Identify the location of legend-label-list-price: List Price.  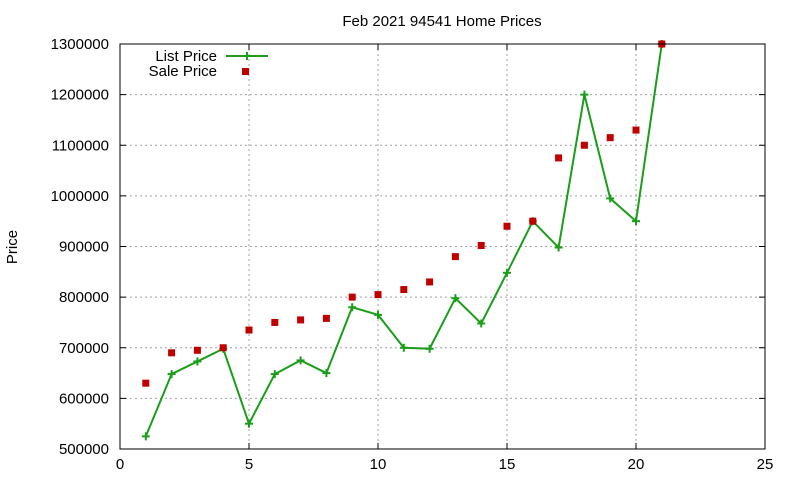
(186, 56).